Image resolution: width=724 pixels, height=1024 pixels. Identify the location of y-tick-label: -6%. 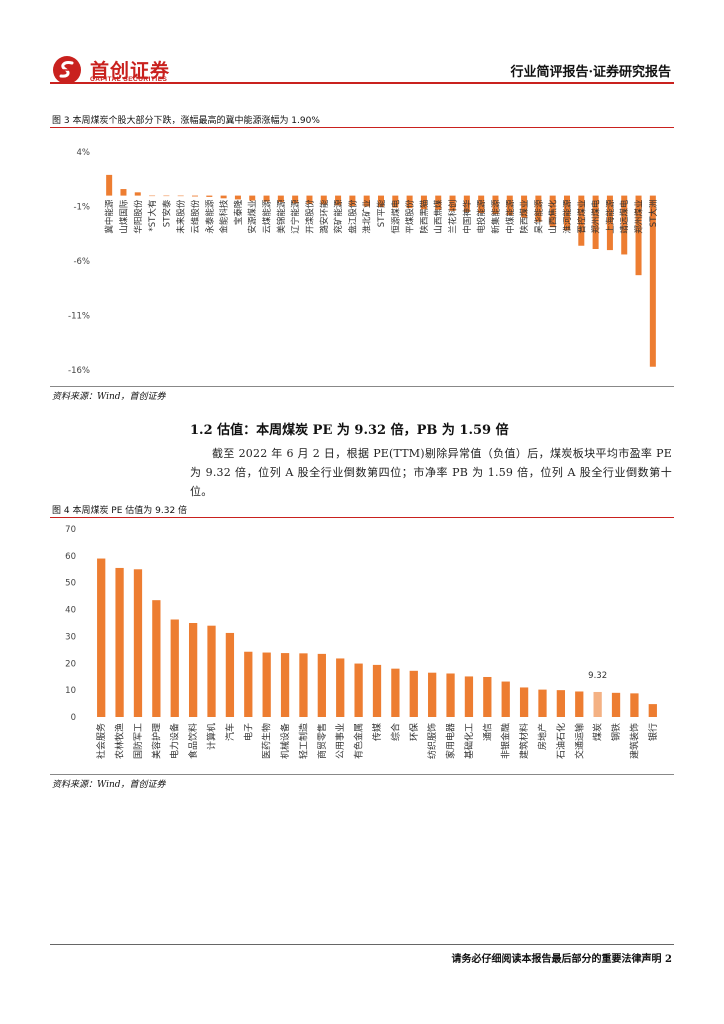
(81, 262).